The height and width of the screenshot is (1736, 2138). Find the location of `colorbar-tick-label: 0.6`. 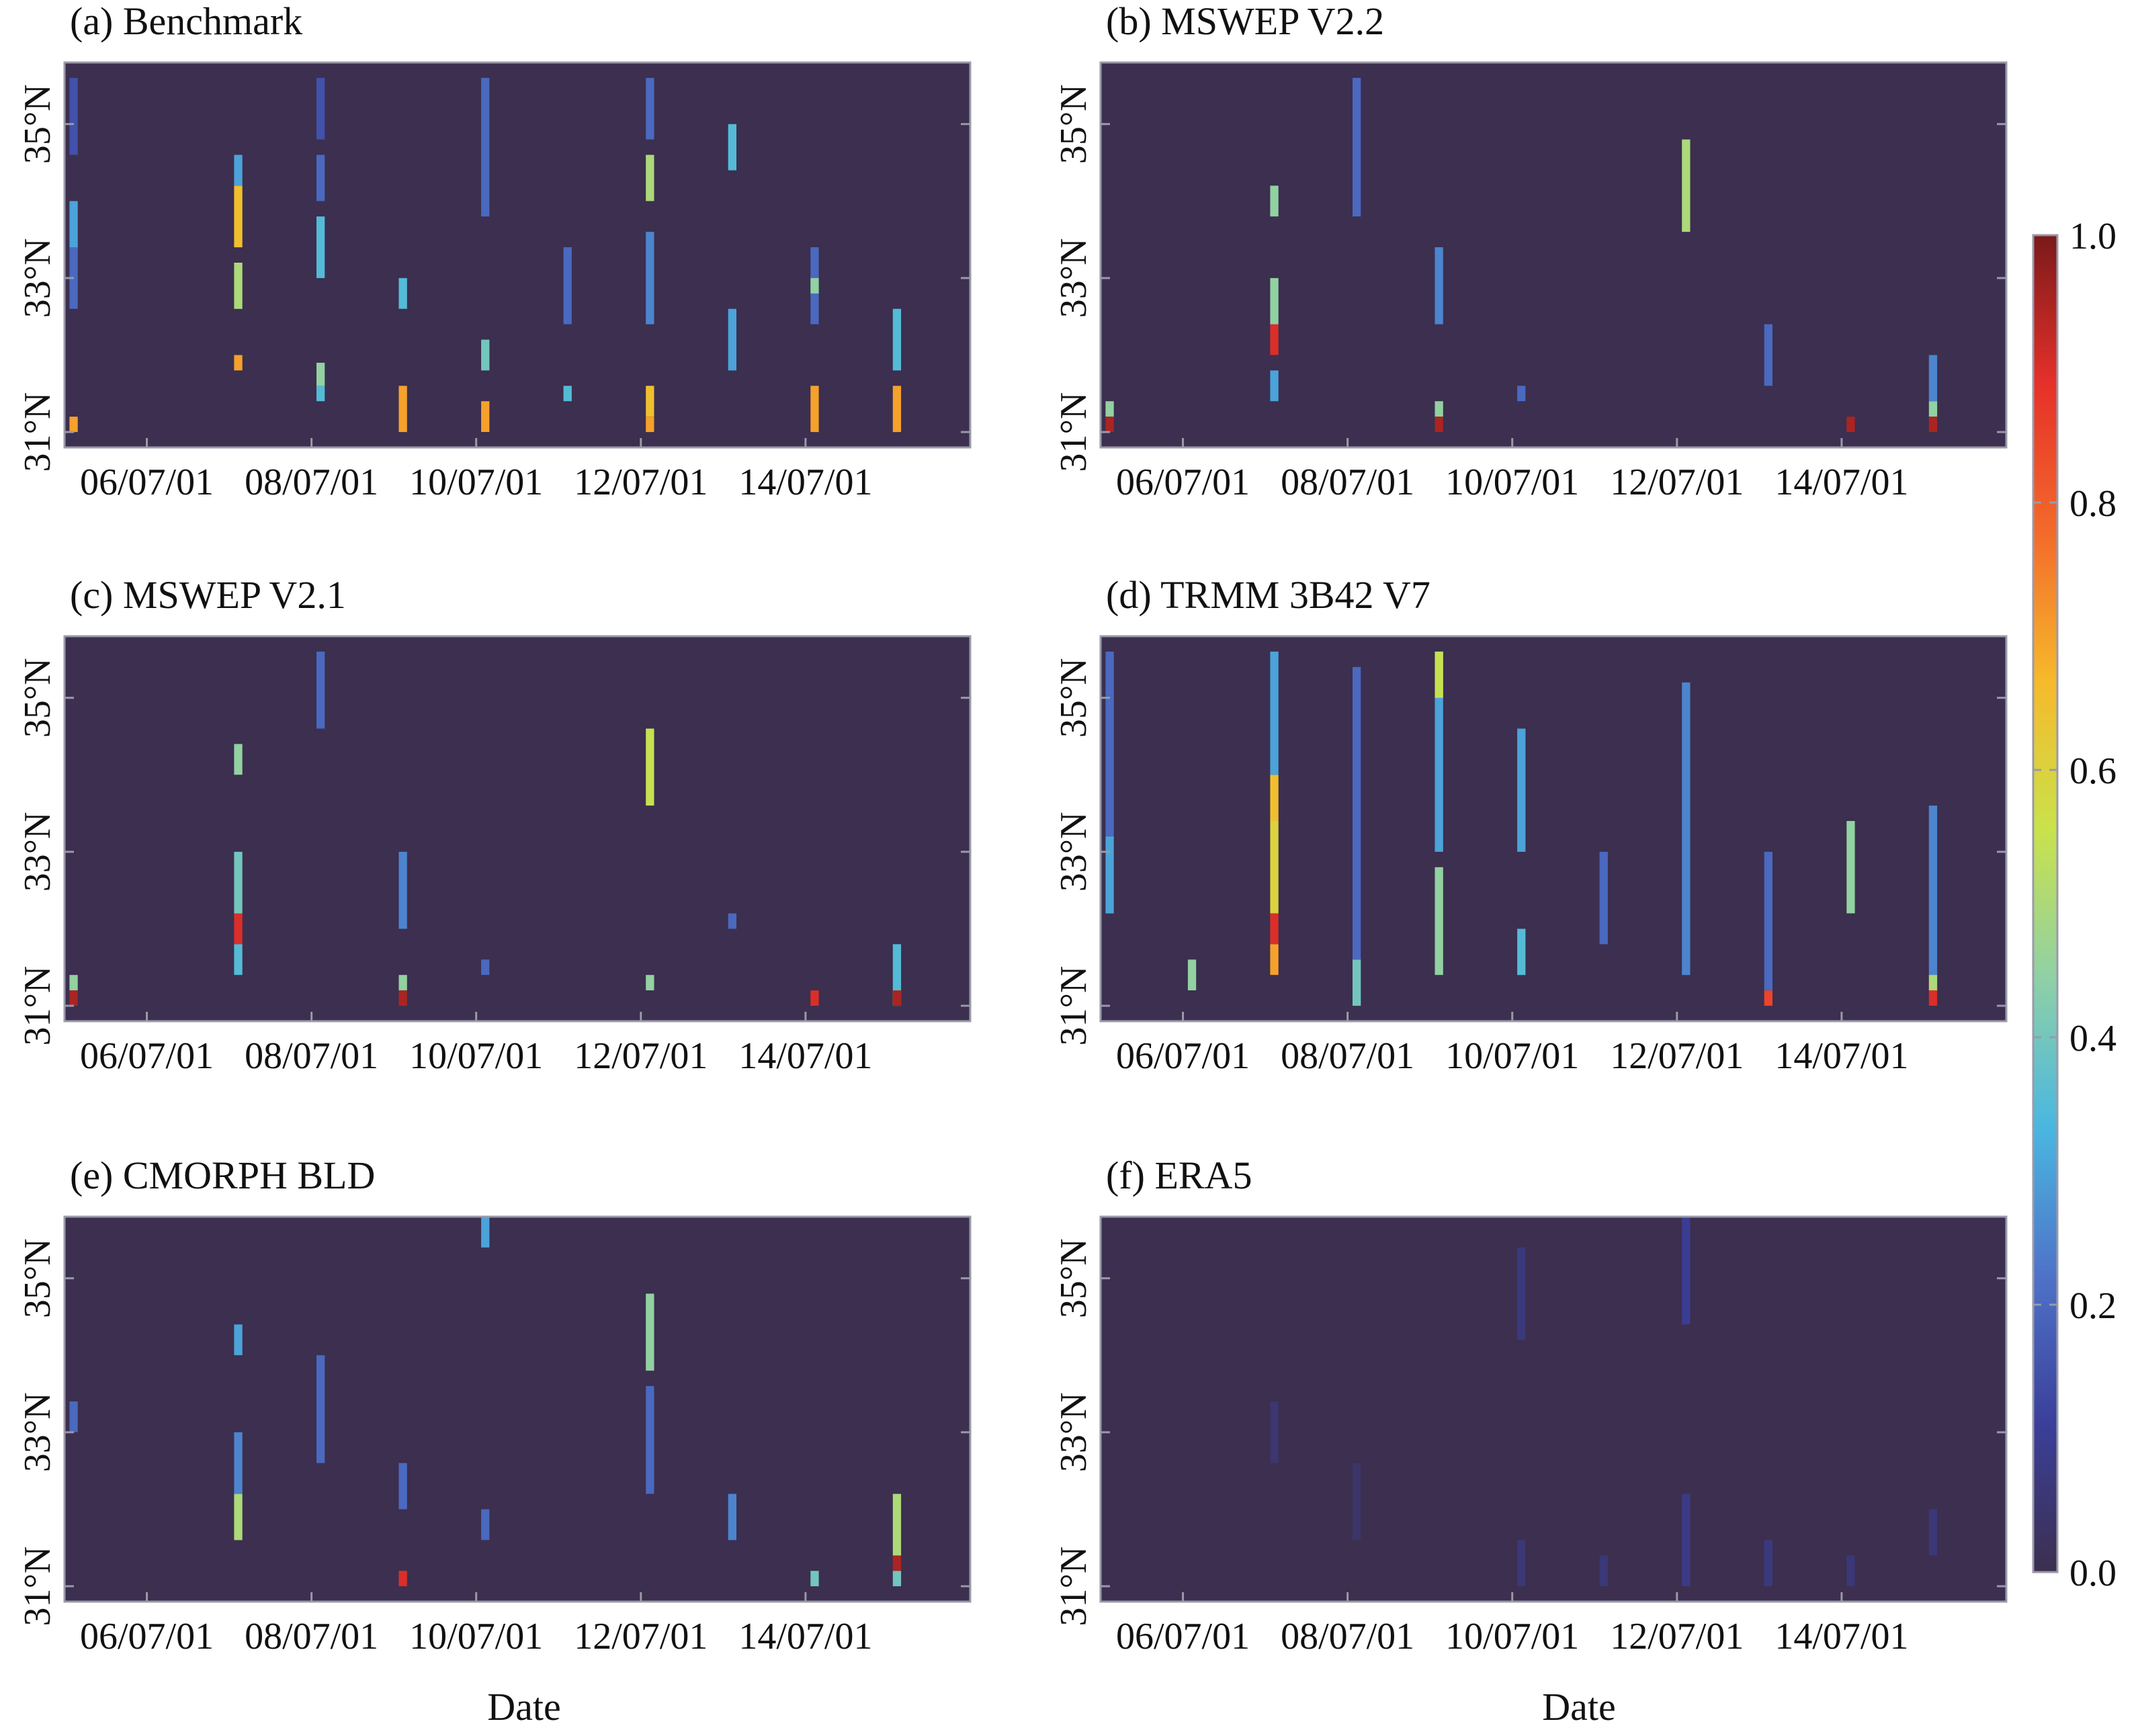

colorbar-tick-label: 0.6 is located at coordinates (2092, 771).